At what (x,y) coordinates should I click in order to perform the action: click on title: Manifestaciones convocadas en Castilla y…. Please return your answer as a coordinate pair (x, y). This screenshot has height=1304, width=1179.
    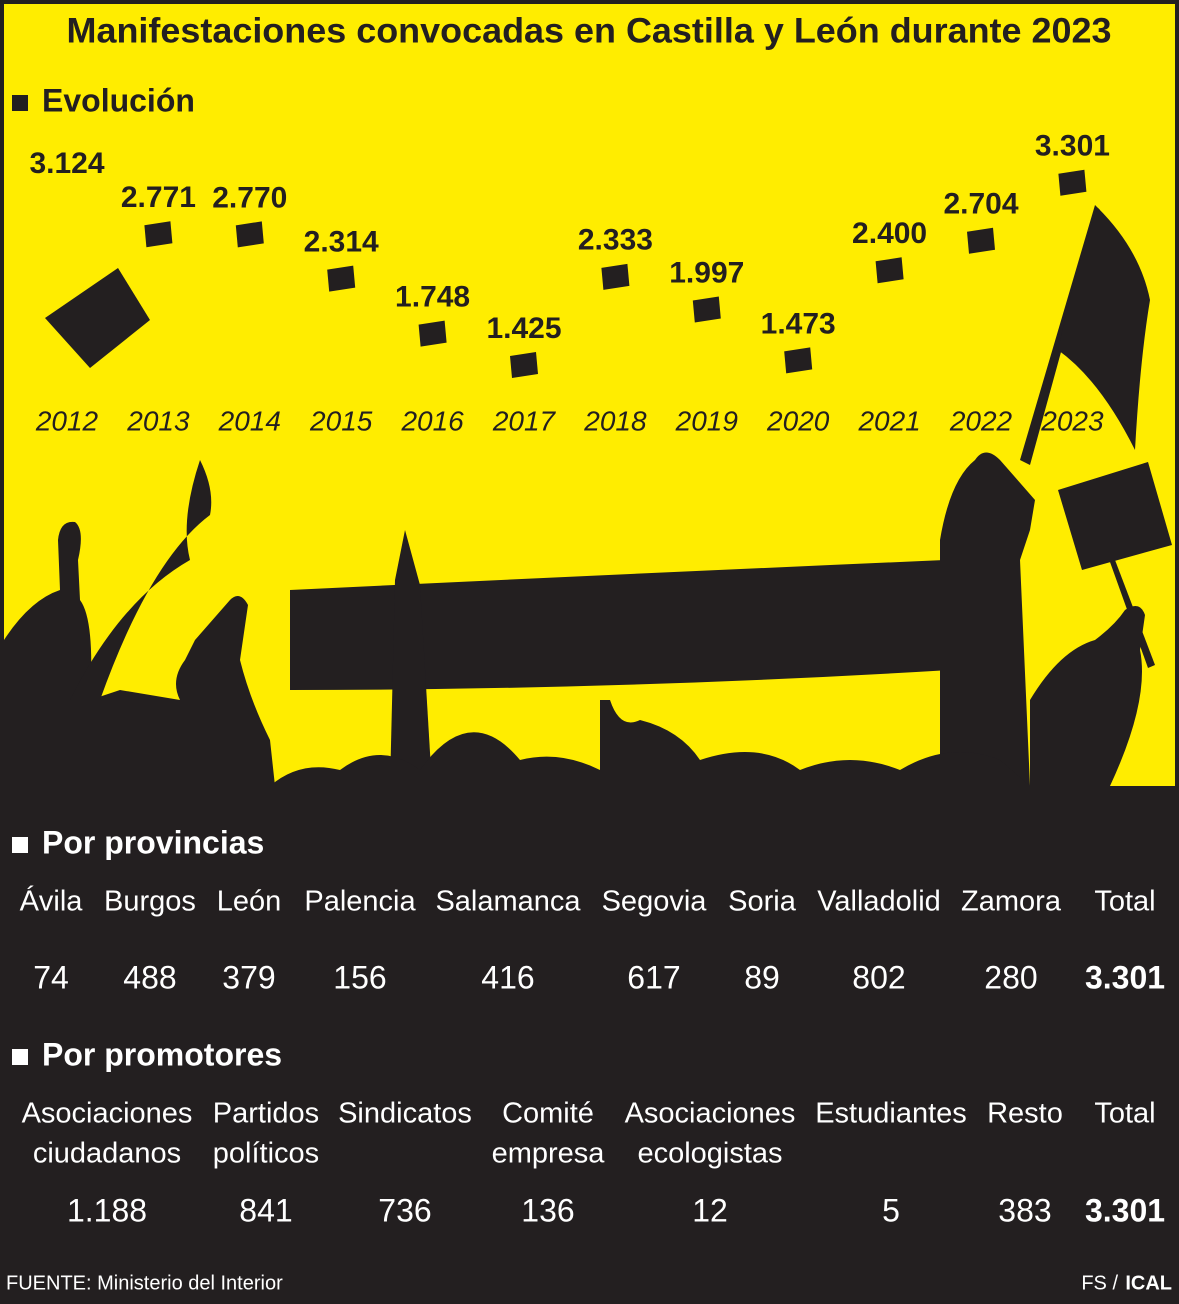
    Looking at the image, I should click on (589, 30).